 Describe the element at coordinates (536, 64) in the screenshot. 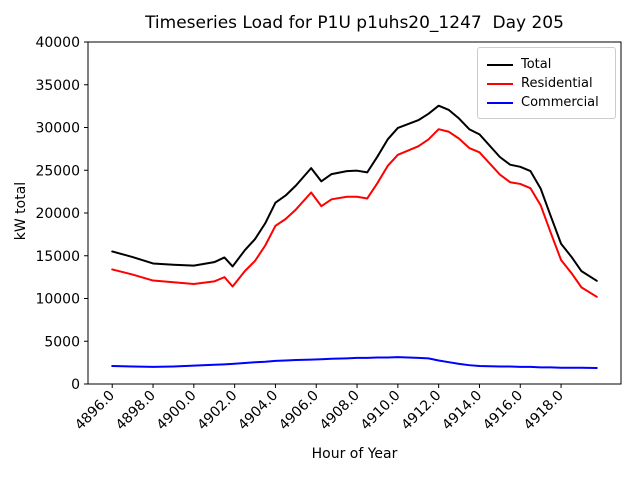

I see `legend-label-total: Total` at that location.